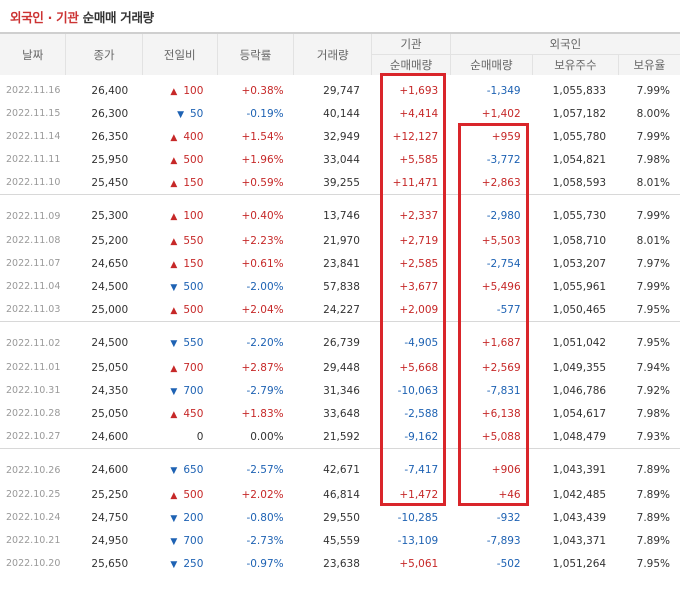 The image size is (680, 603). Describe the element at coordinates (341, 113) in the screenshot. I see `volume-cell: 40,144` at that location.